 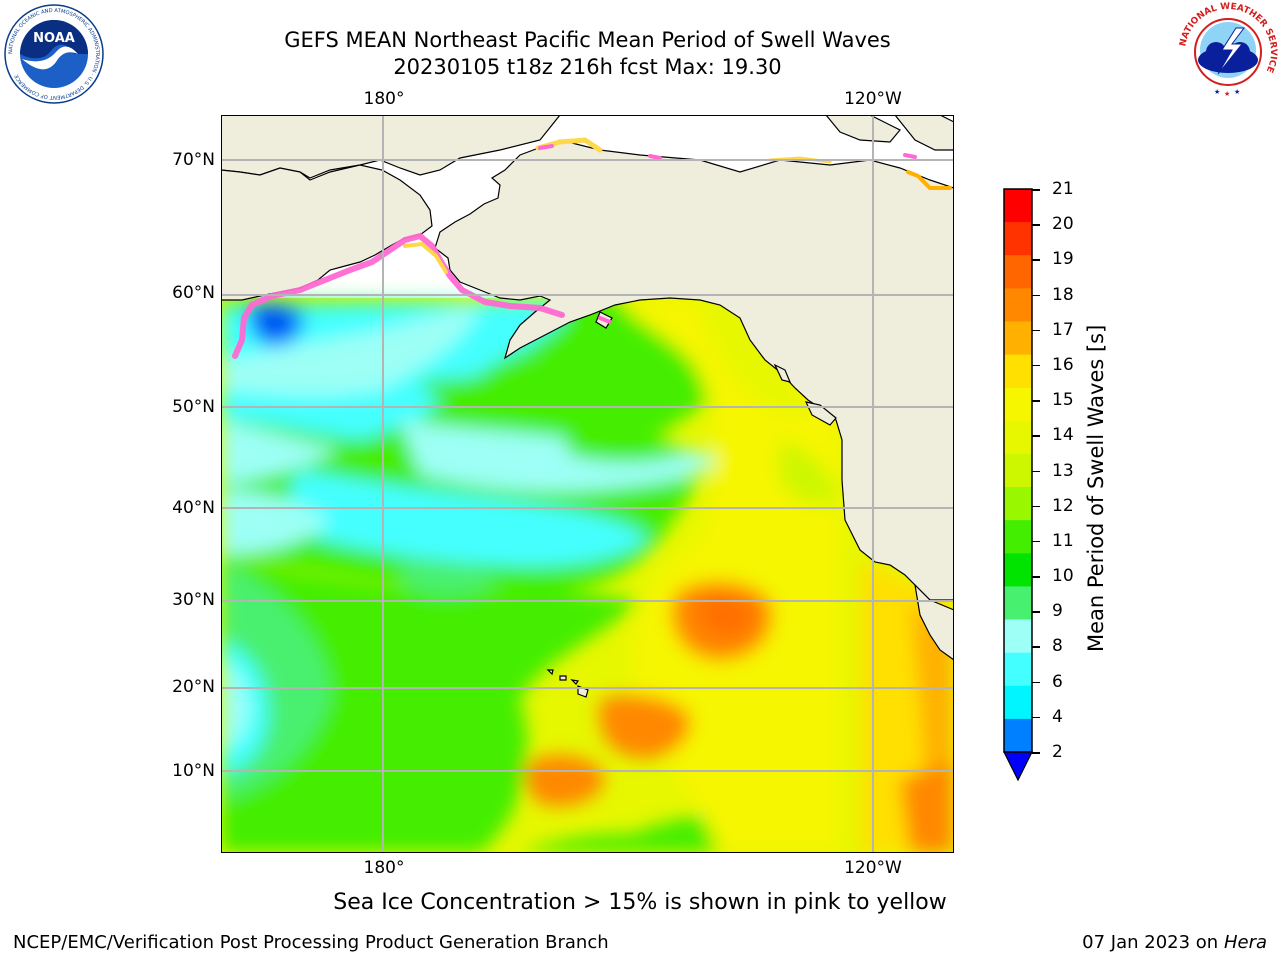 What do you see at coordinates (193, 407) in the screenshot?
I see `lat-label-50n: 50°N` at bounding box center [193, 407].